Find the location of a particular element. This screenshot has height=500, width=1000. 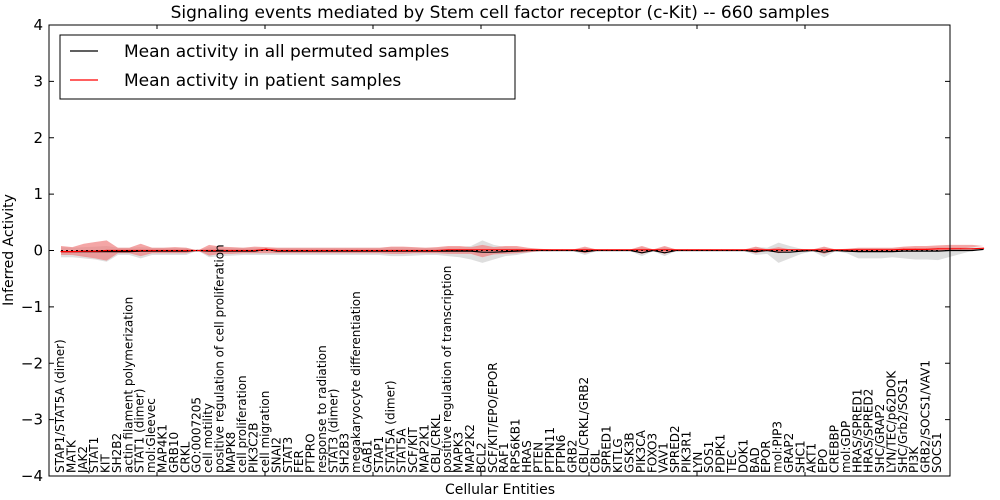

entity-label: HRAS/SPRED1 is located at coordinates (857, 431).